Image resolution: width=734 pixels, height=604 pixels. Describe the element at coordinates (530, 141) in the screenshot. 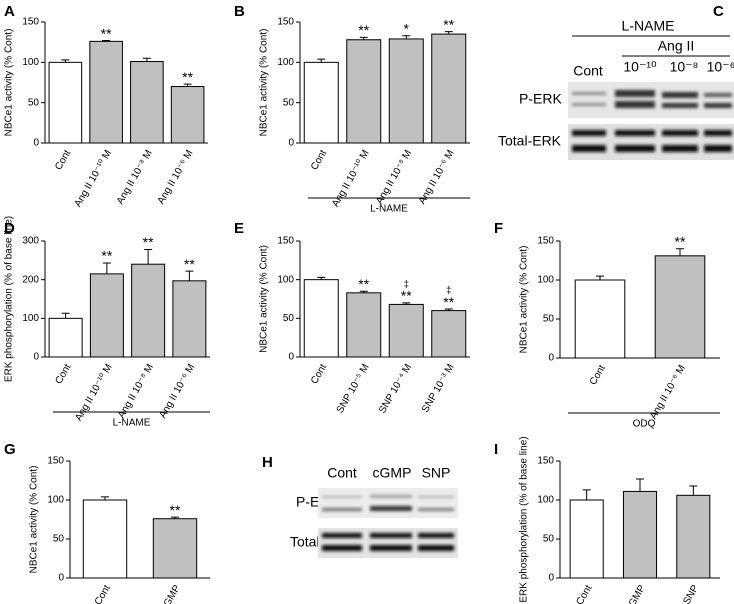

I see `row-label: Total-ERK` at that location.